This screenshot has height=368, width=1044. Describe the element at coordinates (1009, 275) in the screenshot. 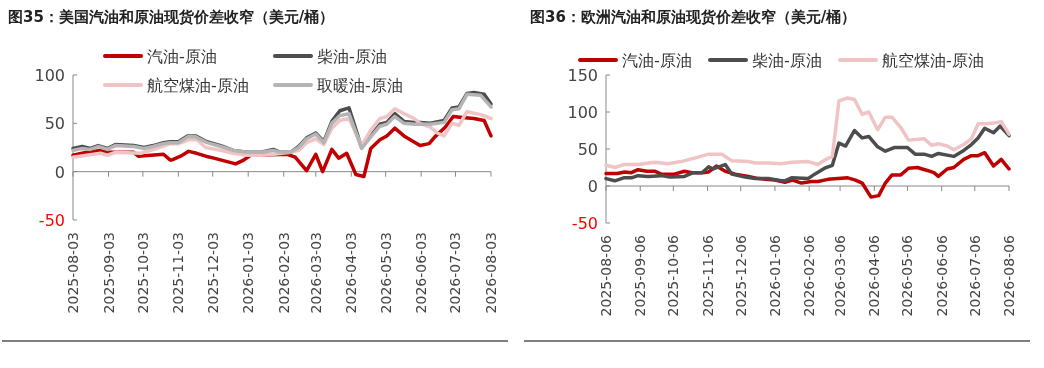

I see `x-tick-label: 2026-08-06` at that location.